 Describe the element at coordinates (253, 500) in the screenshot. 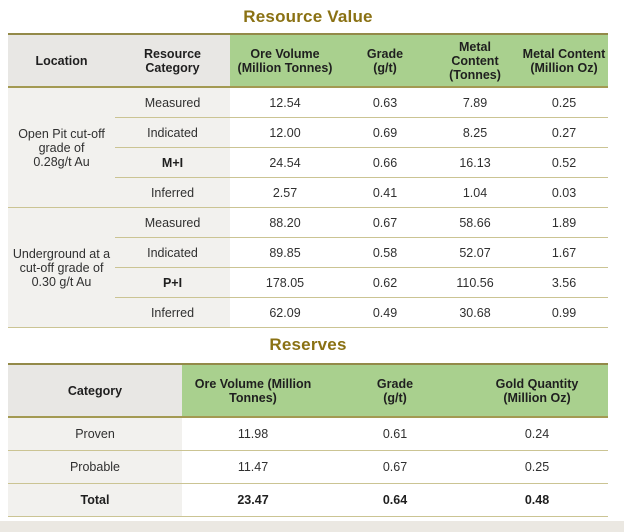

I see `value-cell: 23.47` at that location.